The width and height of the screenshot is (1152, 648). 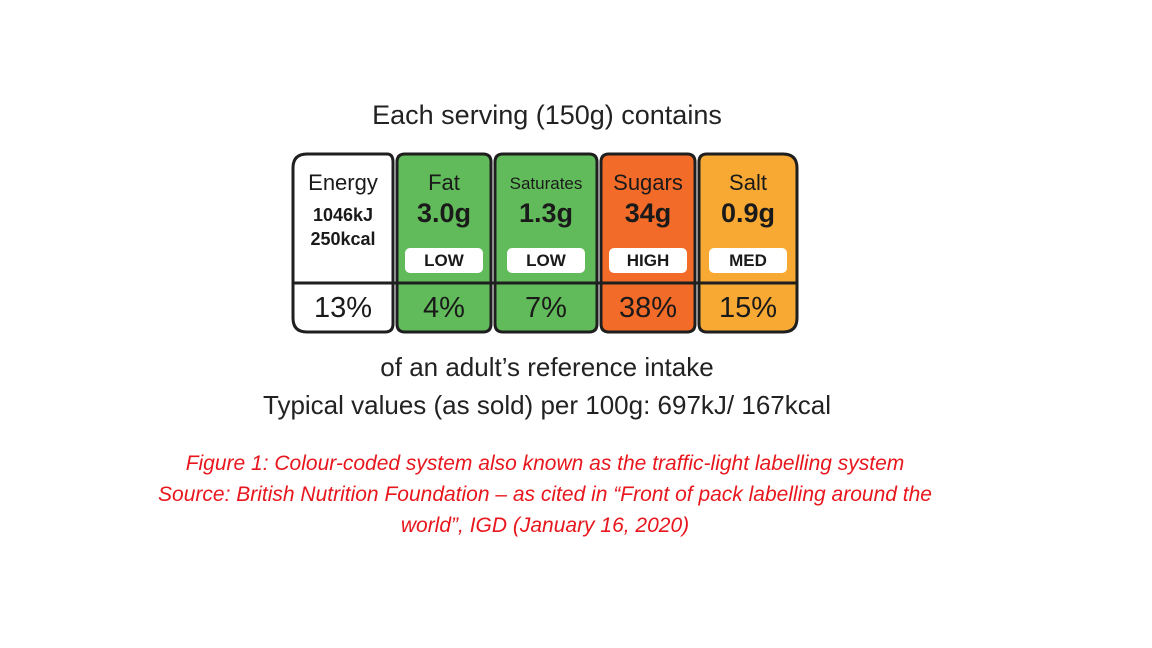 I want to click on salt-amount: 0.9g, so click(x=748, y=213).